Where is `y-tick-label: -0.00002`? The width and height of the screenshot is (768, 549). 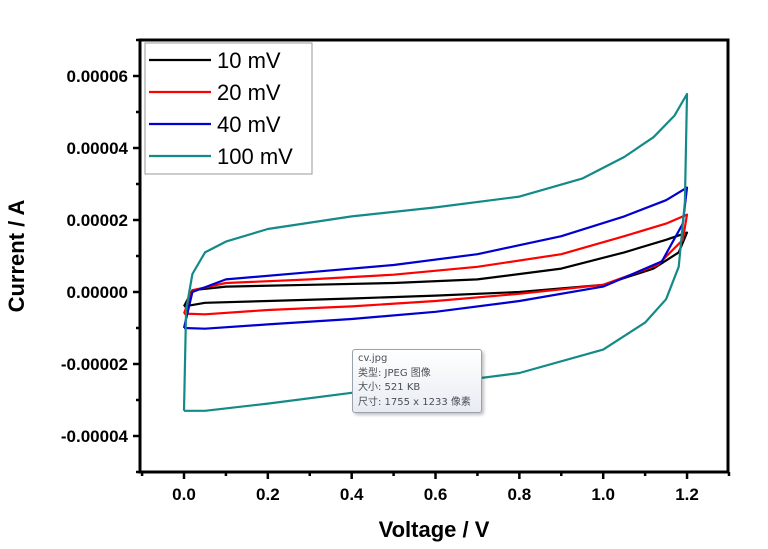
y-tick-label: -0.00002 is located at coordinates (94, 364).